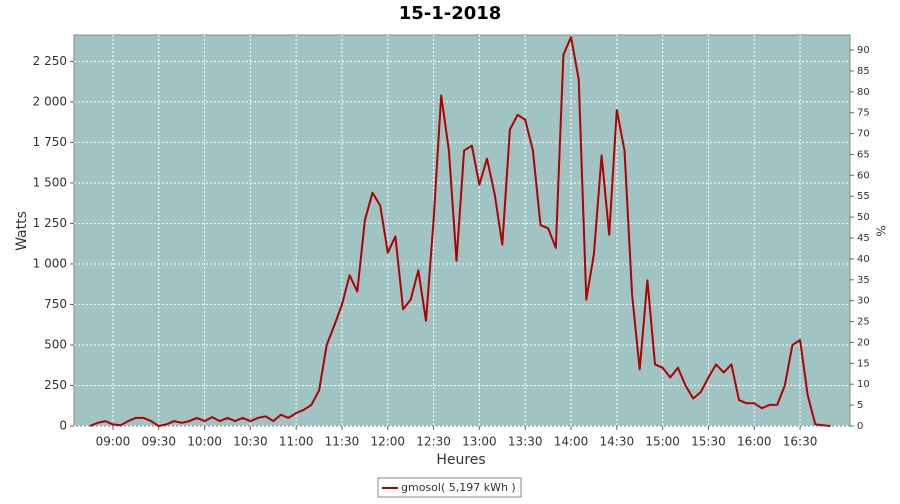 The width and height of the screenshot is (900, 504). I want to click on y-tick-label: 2 250, so click(50, 61).